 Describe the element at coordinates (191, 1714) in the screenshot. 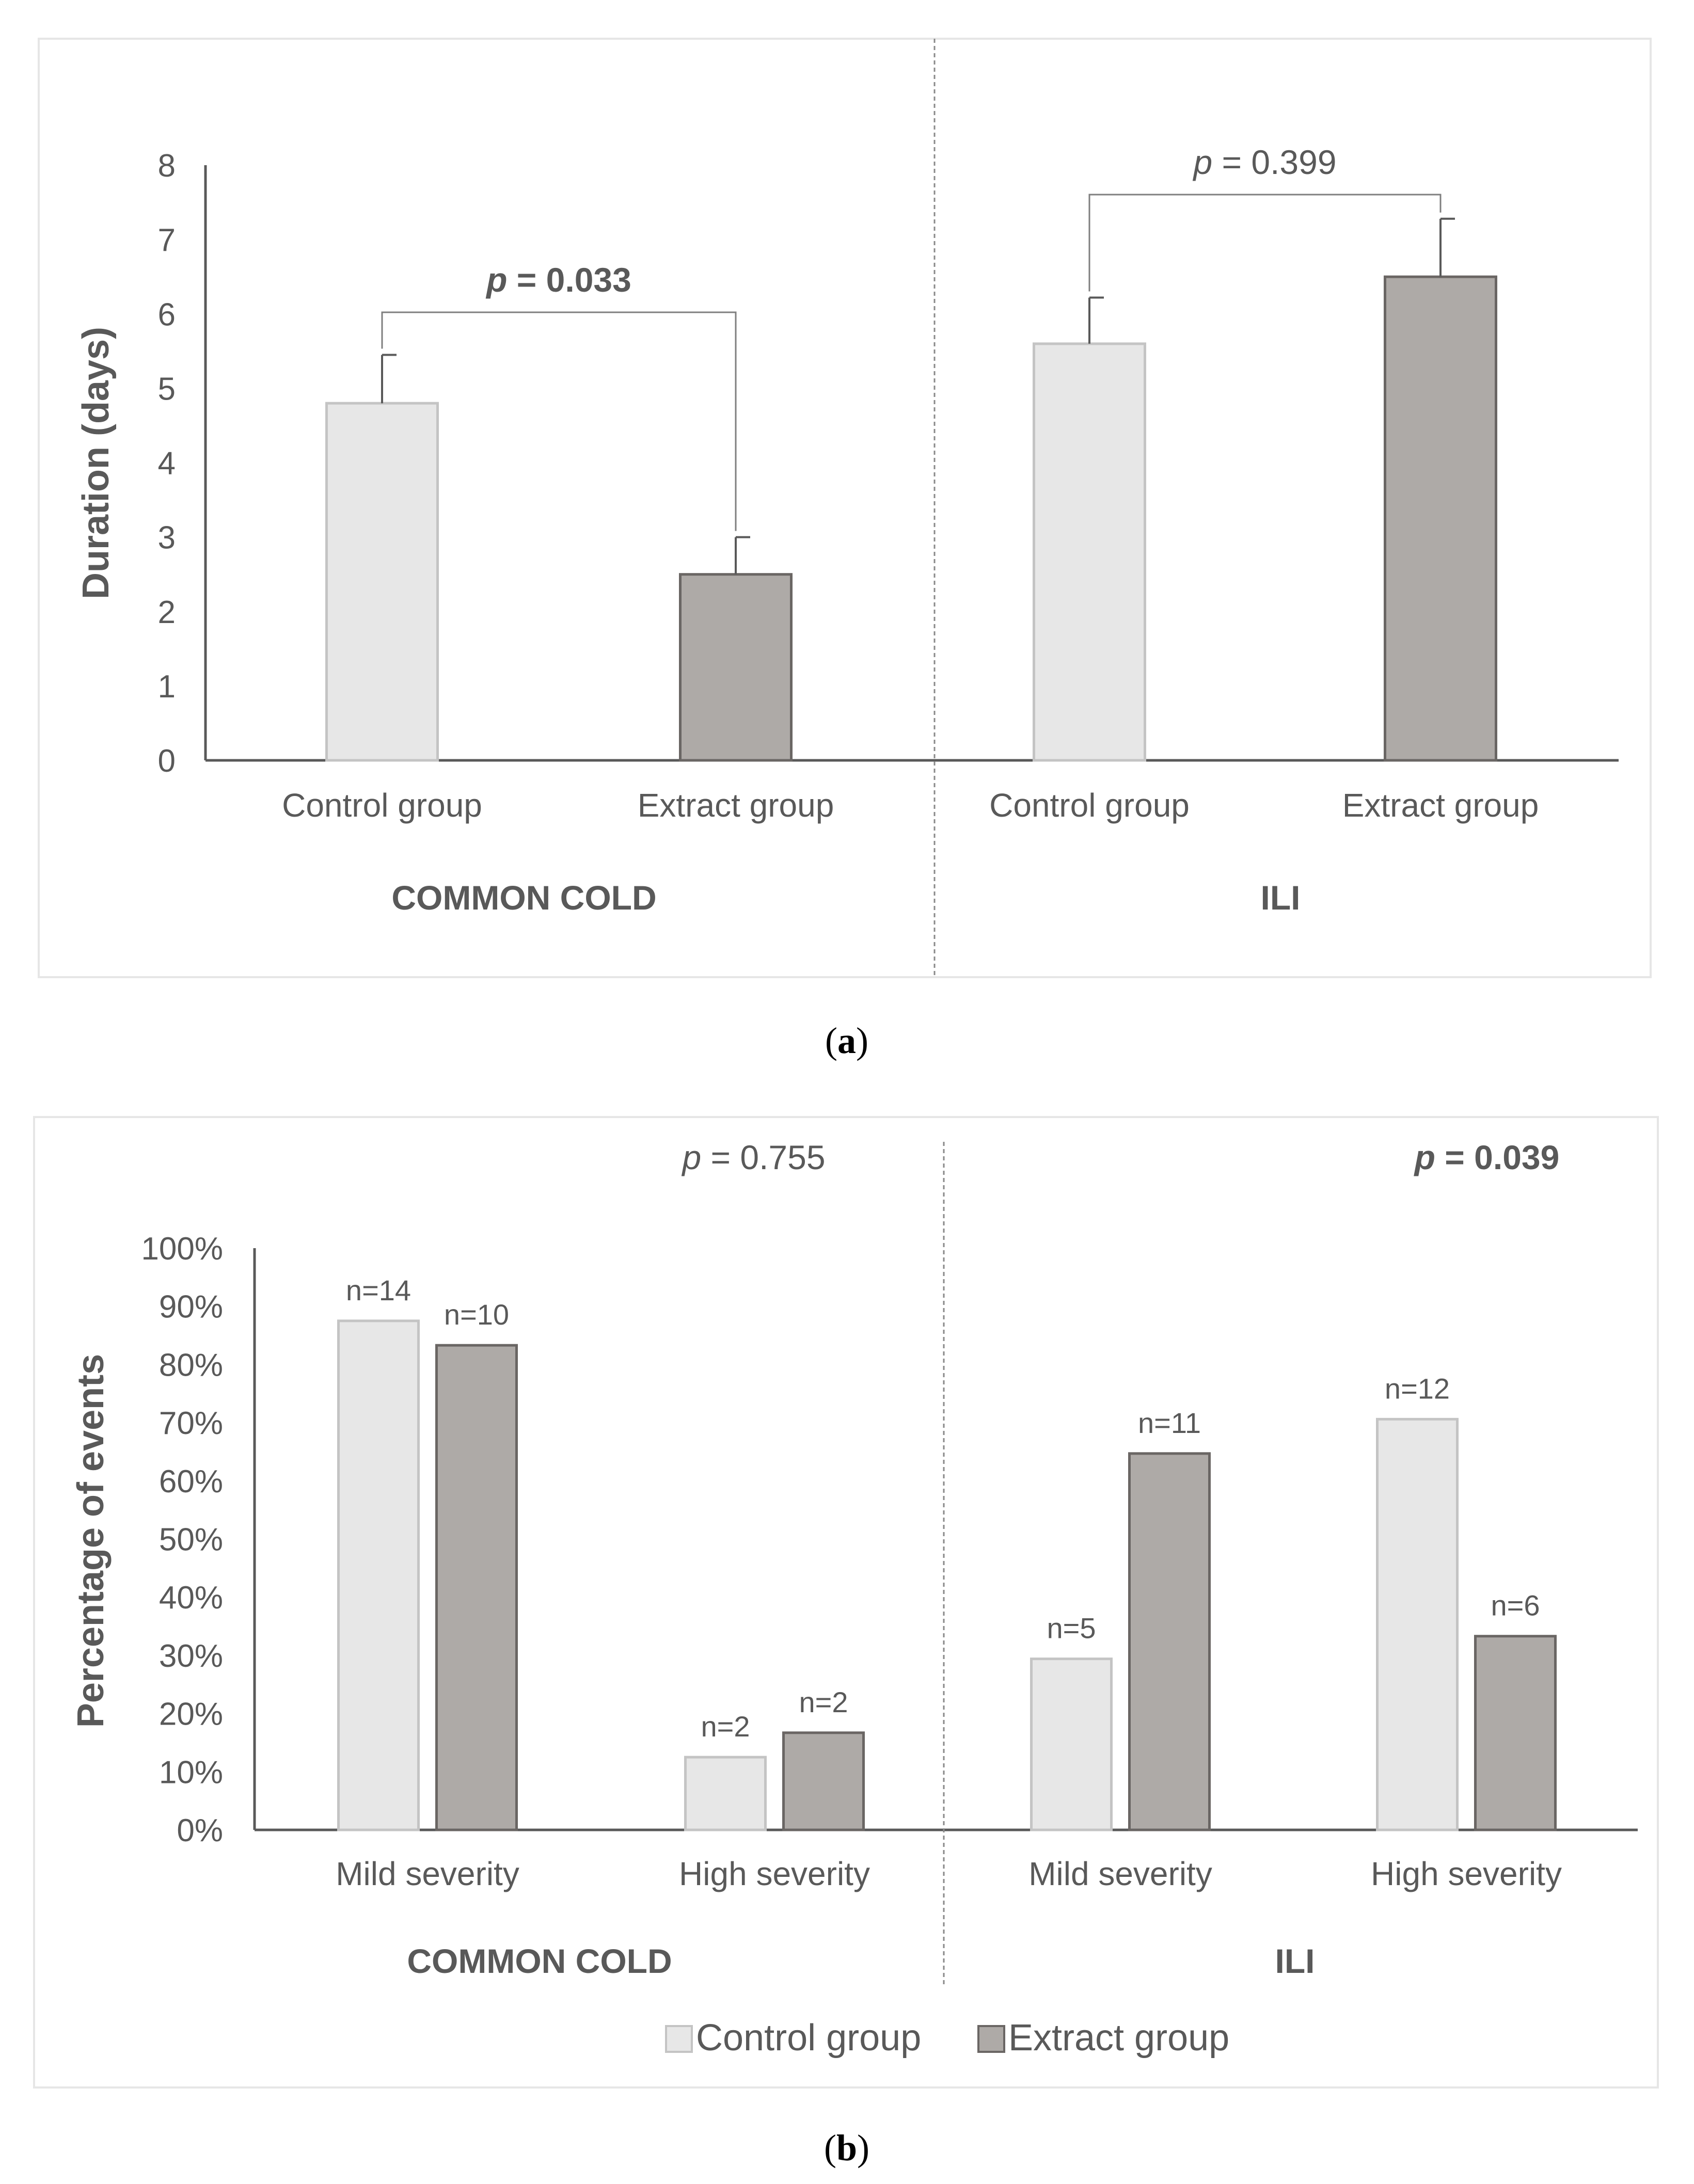

I see `y-tick-label: 20%` at that location.